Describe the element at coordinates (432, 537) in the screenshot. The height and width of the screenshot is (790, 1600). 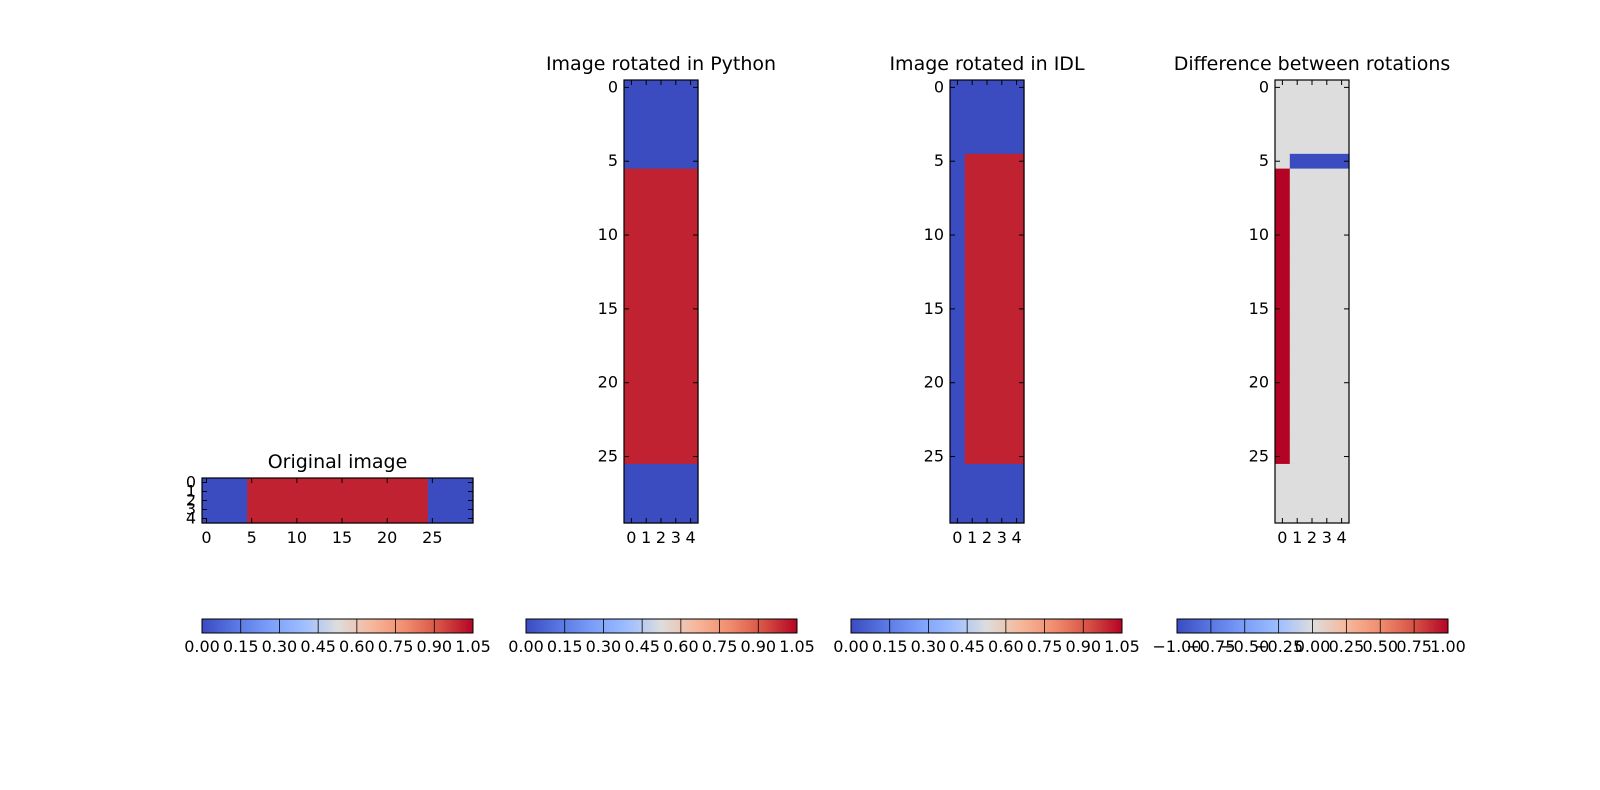
I see `x-tick-label: 25` at that location.